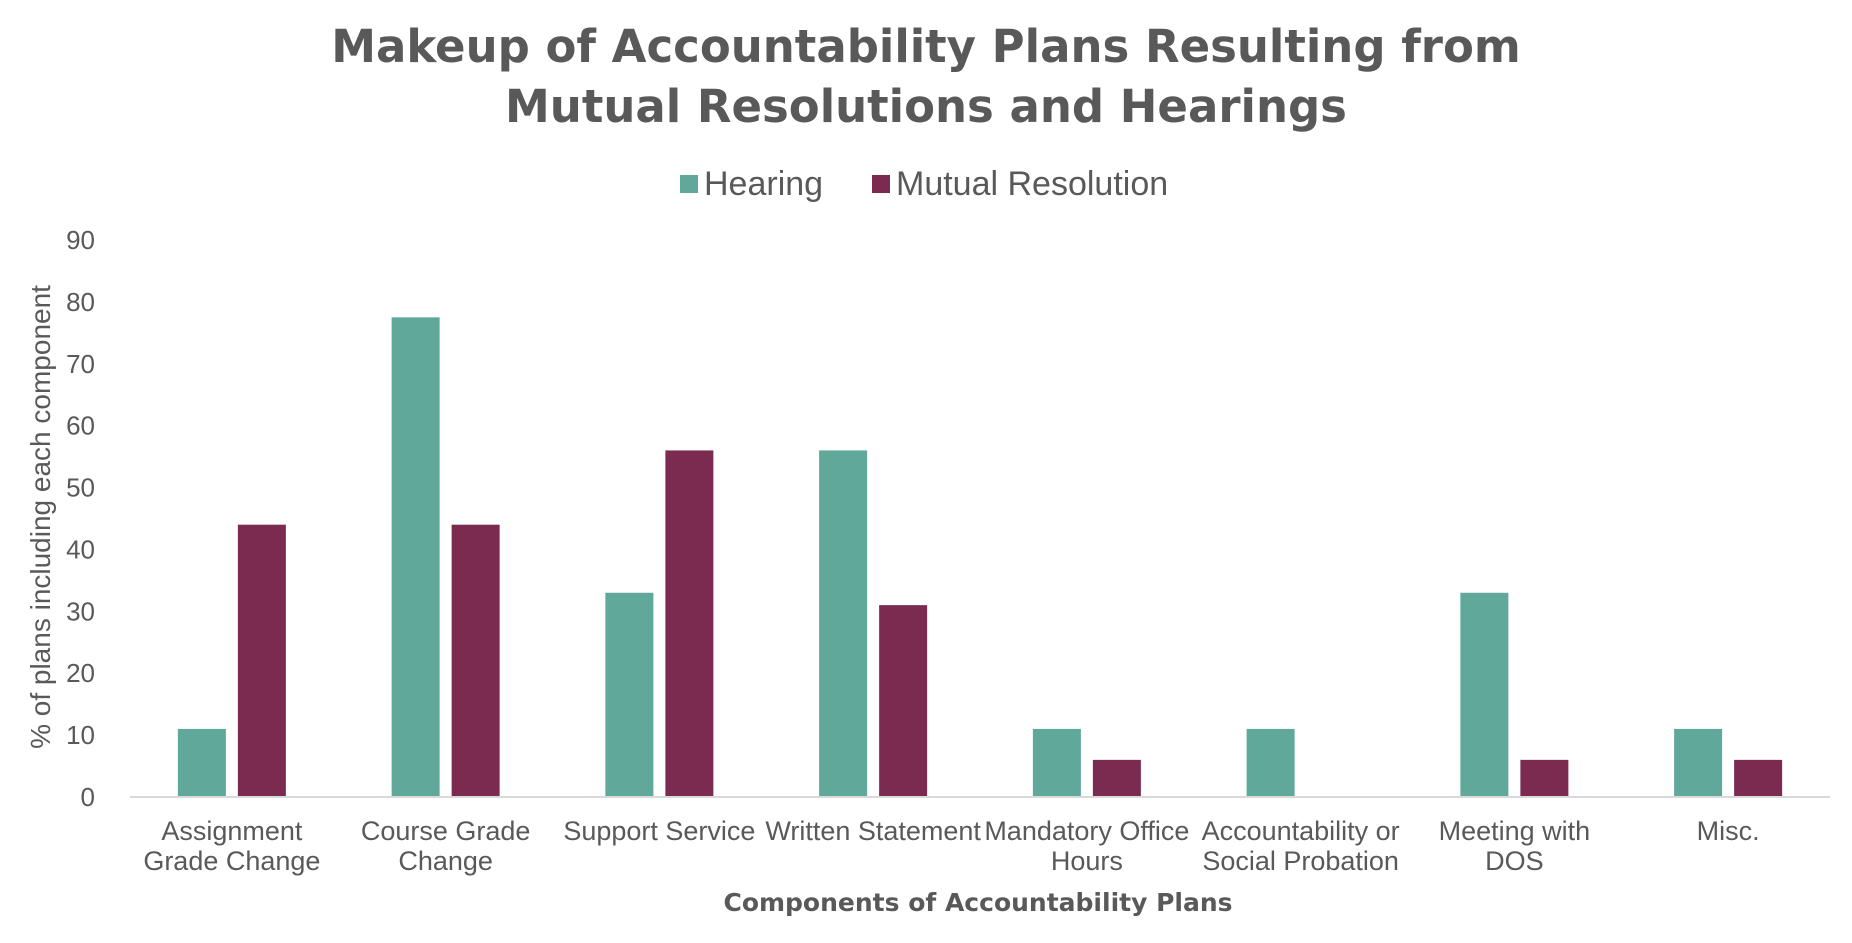  I want to click on y-axis-ticks: 0 10 20 30 40 50 60 70 80 90, so click(80, 518).